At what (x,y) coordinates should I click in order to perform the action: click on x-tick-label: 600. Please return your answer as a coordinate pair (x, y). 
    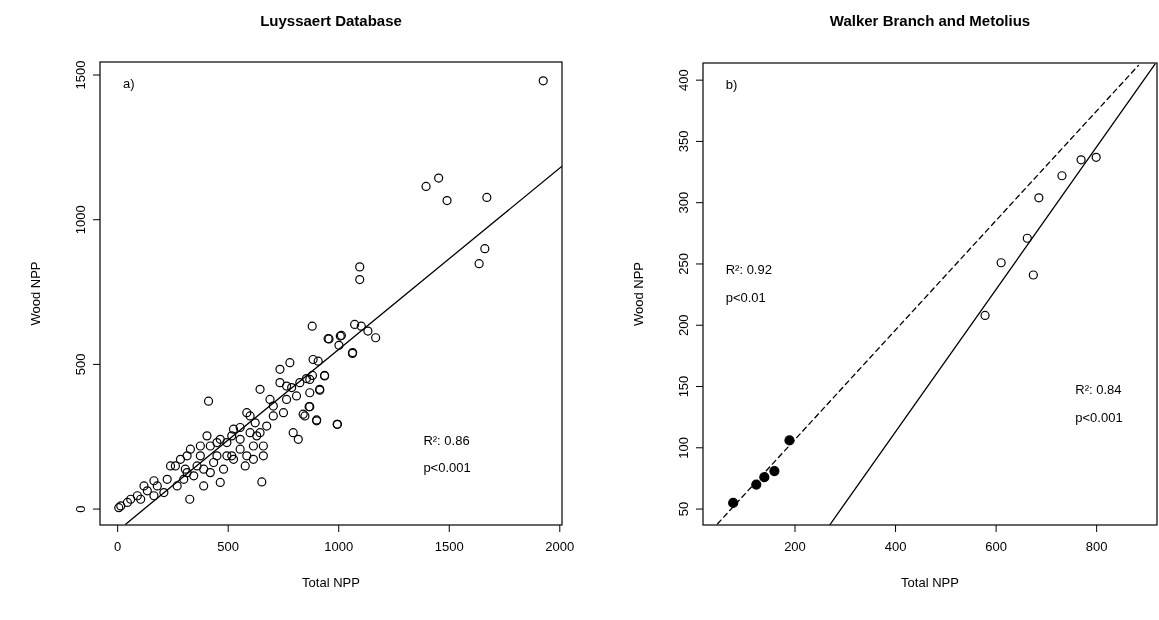
    Looking at the image, I should click on (996, 546).